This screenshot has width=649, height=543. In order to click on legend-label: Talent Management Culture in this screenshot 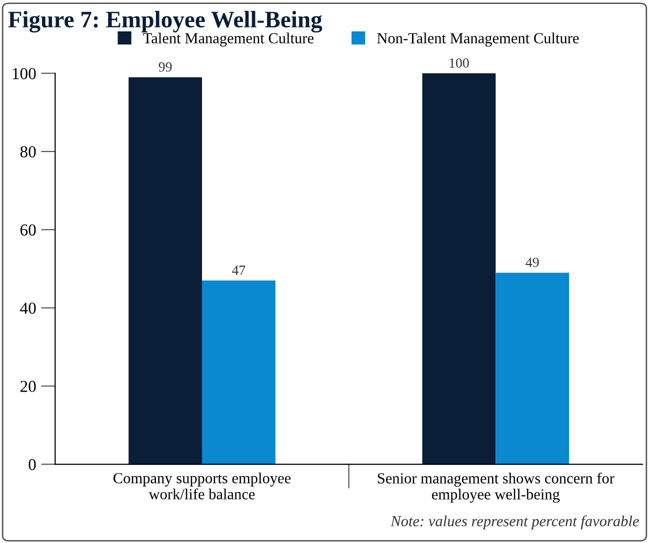, I will do `click(228, 39)`.